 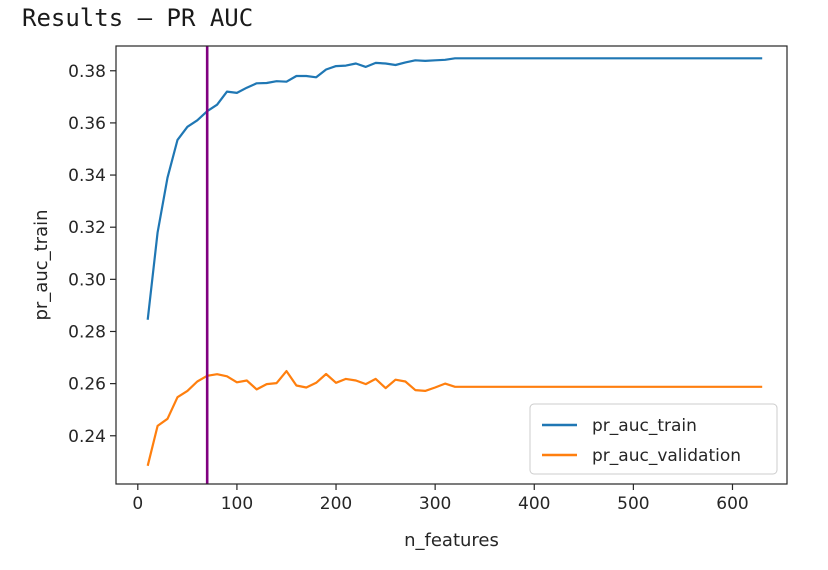 I want to click on y-ticks: 0.24 0.26 0.28 0.30 0.32 0.34 0.36 0.38, so click(x=92, y=254).